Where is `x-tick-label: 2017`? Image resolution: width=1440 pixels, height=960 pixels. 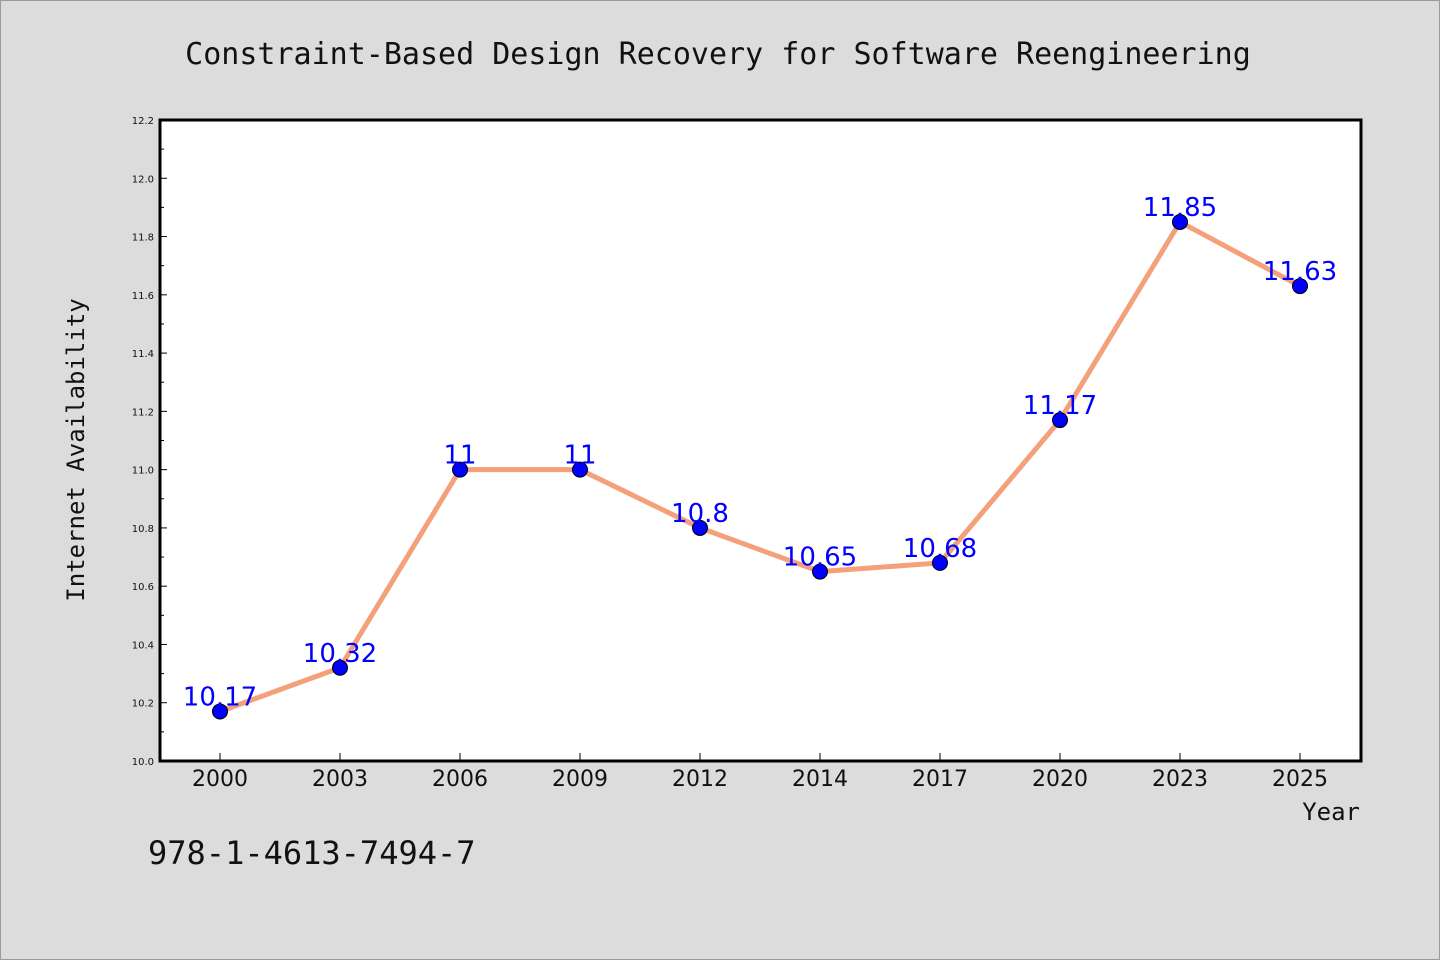
x-tick-label: 2017 is located at coordinates (940, 779).